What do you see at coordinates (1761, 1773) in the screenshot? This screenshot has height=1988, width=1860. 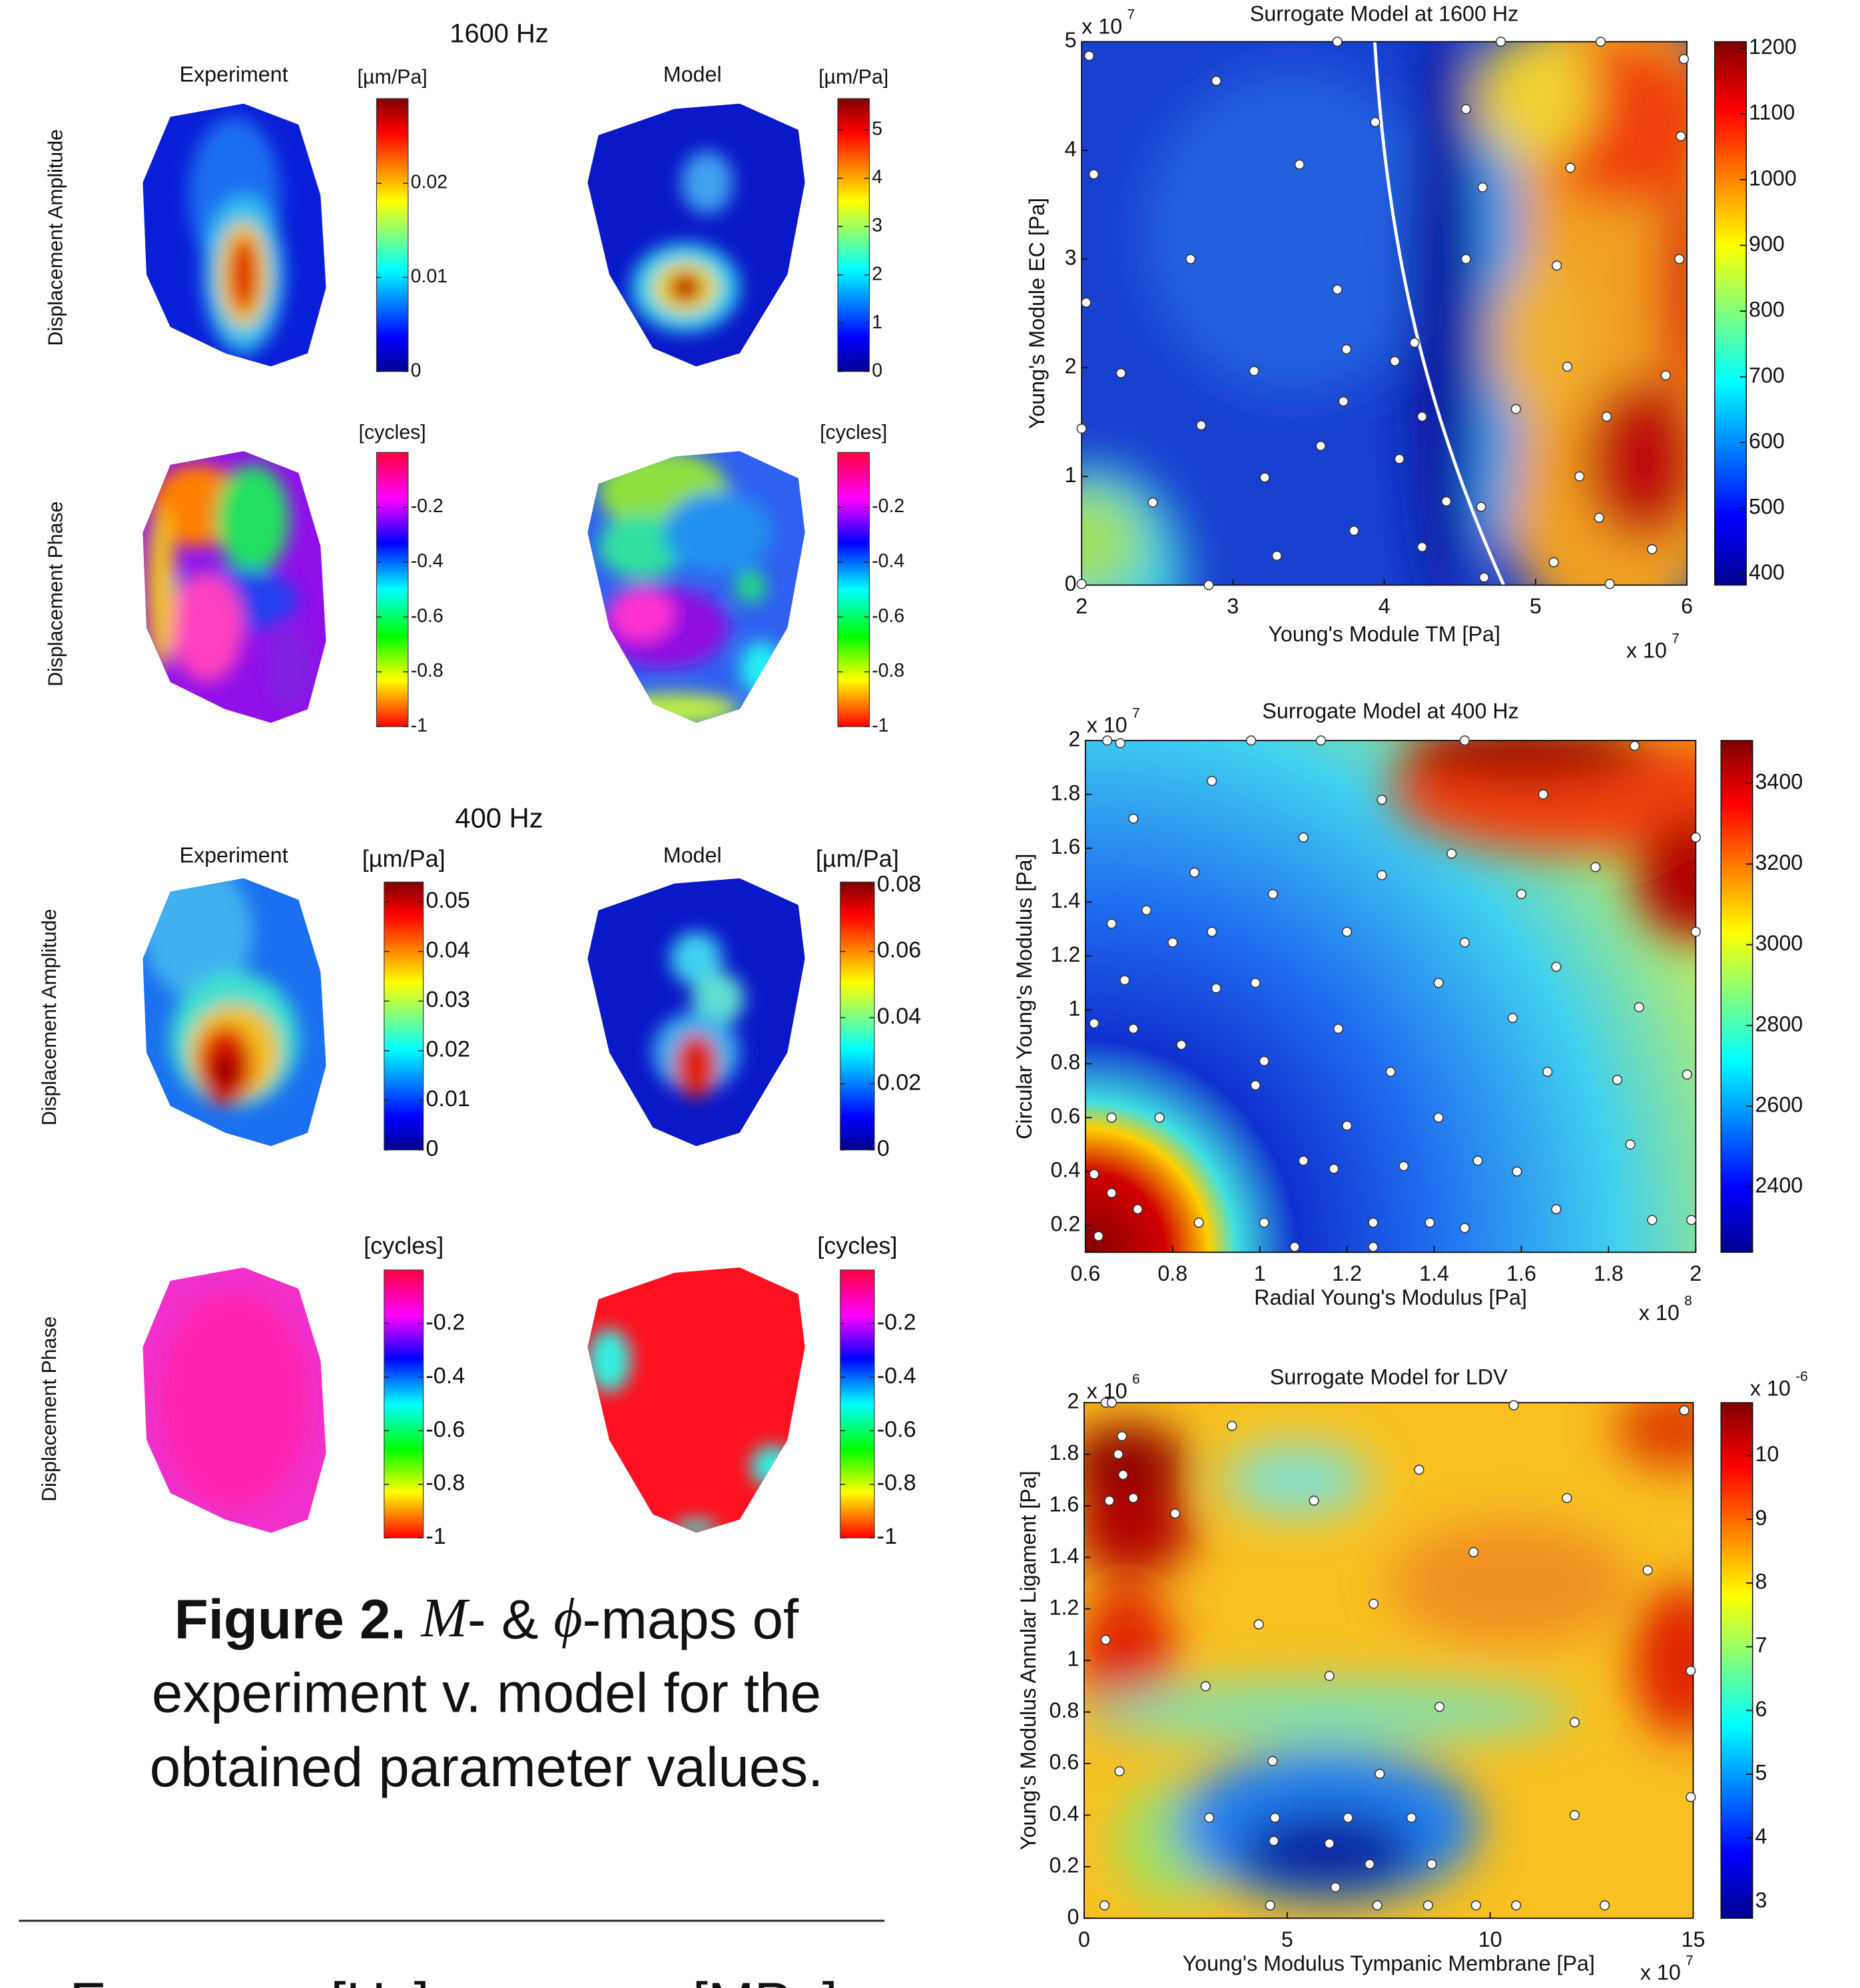 I see `colorbar-tick-label: 5` at bounding box center [1761, 1773].